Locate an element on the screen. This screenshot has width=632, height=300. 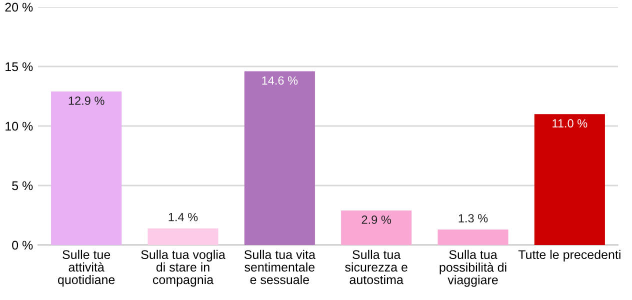
y-tick-label: 0 % is located at coordinates (22, 245).